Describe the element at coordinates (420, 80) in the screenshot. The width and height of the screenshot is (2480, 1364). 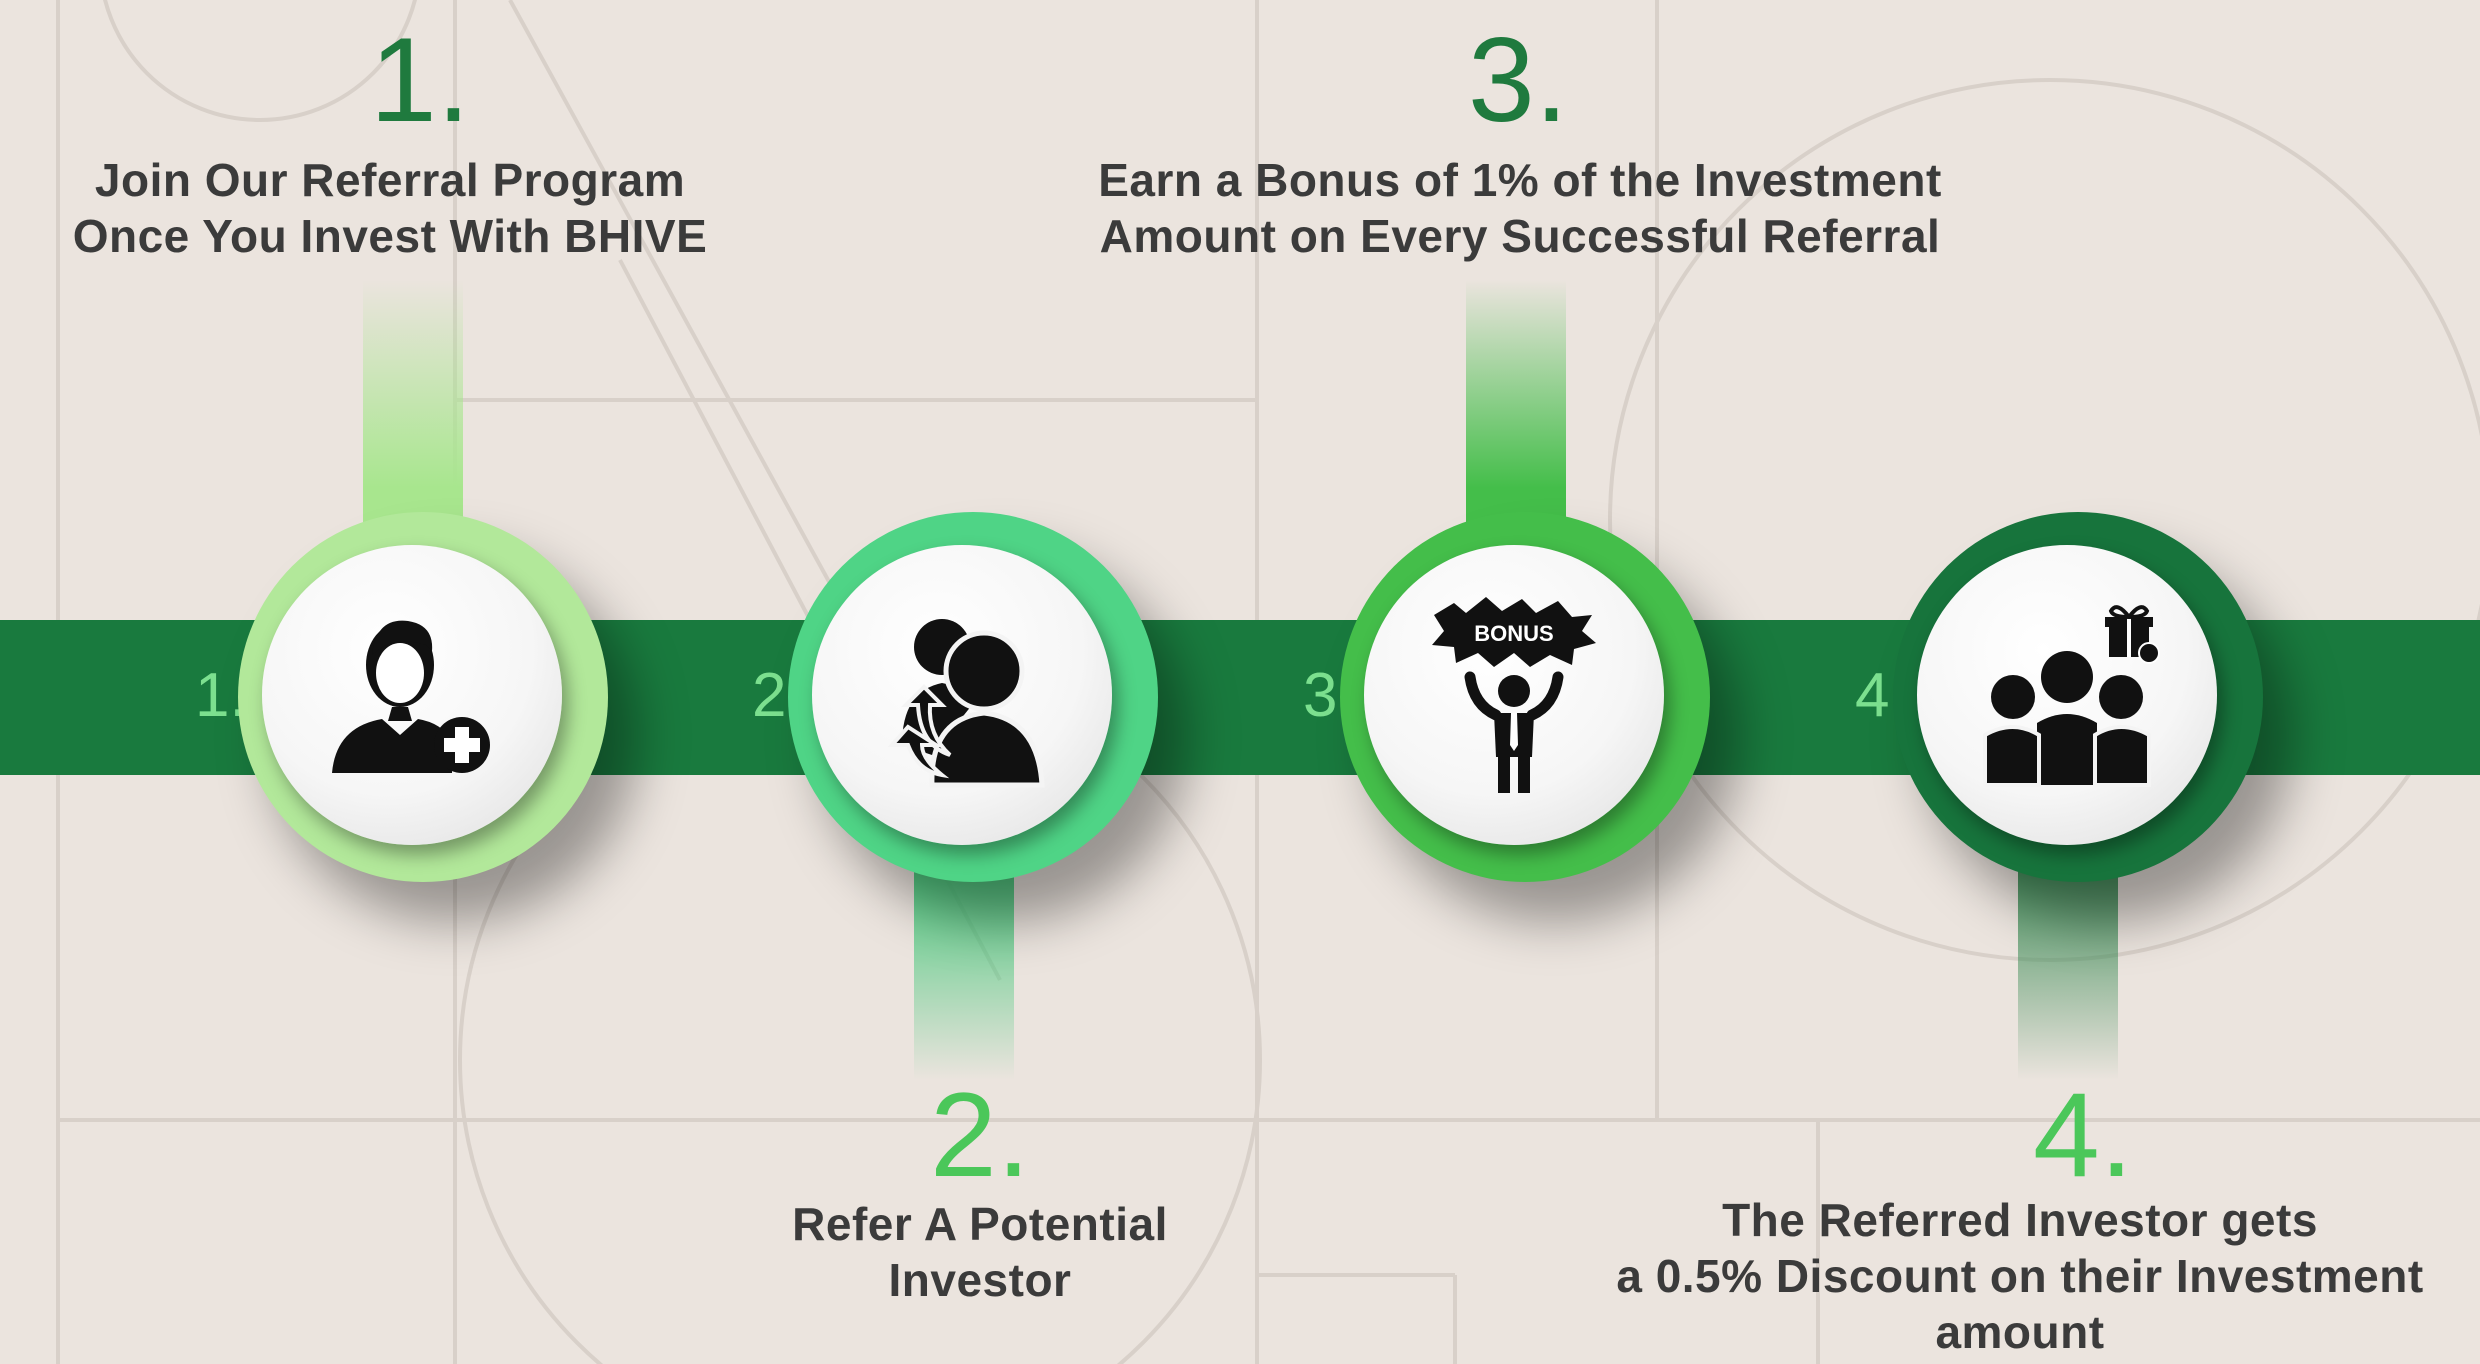
I see `step-1-number: 1.` at that location.